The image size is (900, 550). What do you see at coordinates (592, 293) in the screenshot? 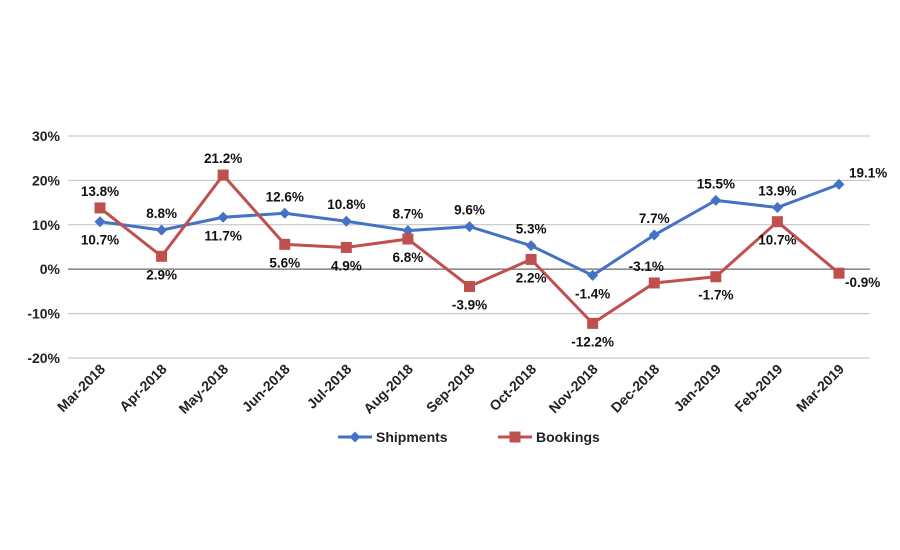
I see `data-label-shipments: -1.4%` at bounding box center [592, 293].